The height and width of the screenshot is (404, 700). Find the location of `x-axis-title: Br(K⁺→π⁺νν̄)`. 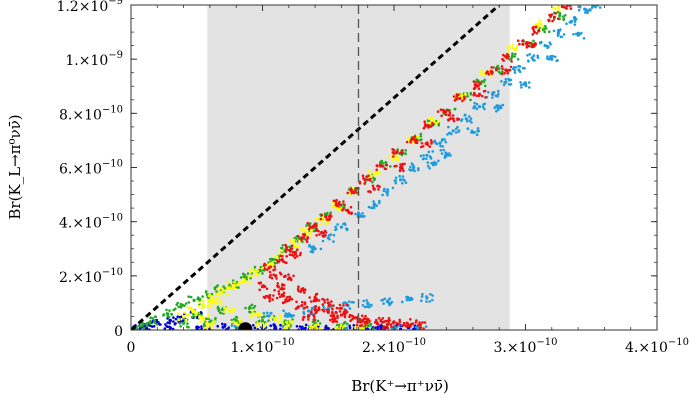

x-axis-title: Br(K⁺→π⁺νν̄) is located at coordinates (400, 386).